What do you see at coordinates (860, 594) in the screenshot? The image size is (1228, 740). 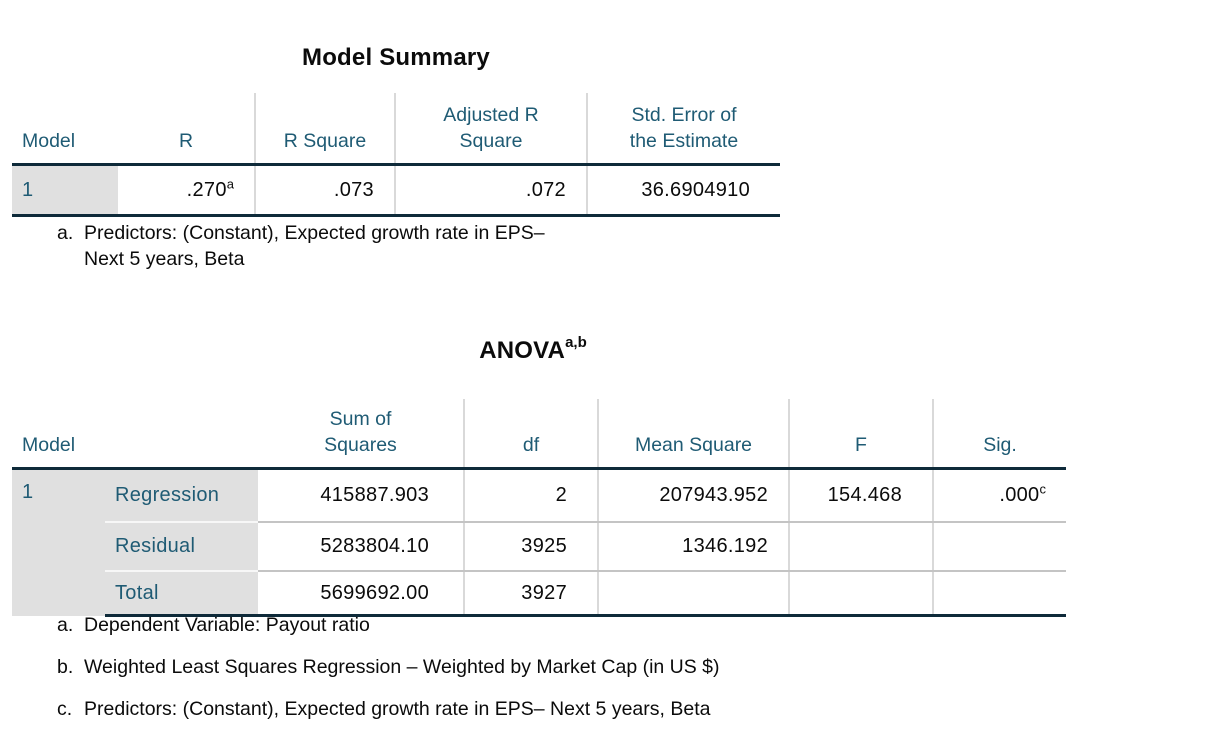 I see `total-f-cell` at bounding box center [860, 594].